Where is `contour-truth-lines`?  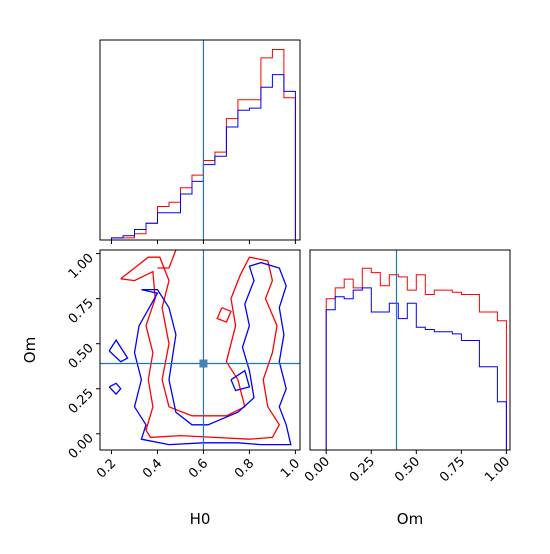
contour-truth-lines is located at coordinates (200, 350).